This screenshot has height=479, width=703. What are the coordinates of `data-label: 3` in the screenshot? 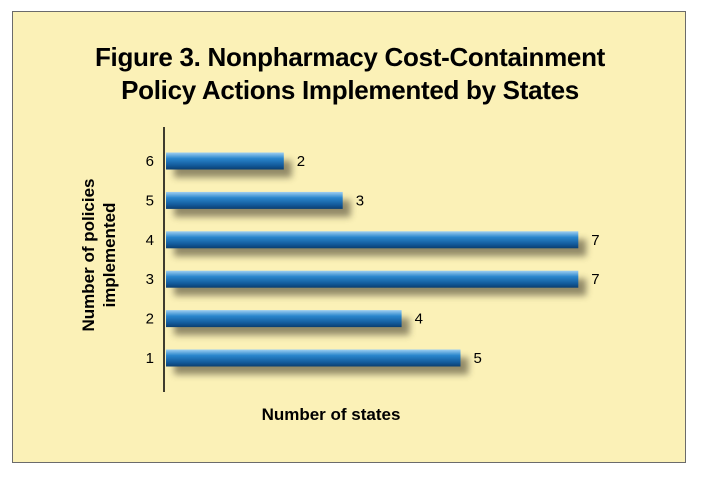 It's located at (360, 200).